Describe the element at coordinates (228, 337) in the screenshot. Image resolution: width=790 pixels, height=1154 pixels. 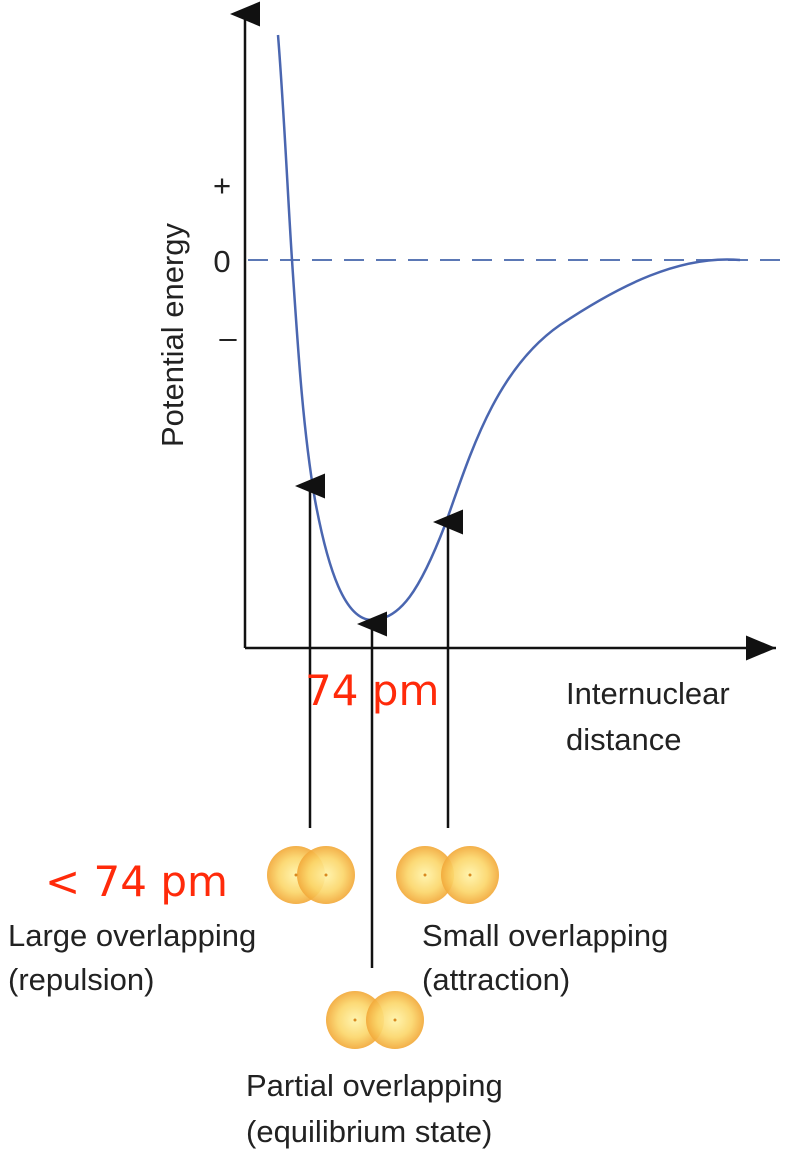
I see `y-tick-label: –` at that location.